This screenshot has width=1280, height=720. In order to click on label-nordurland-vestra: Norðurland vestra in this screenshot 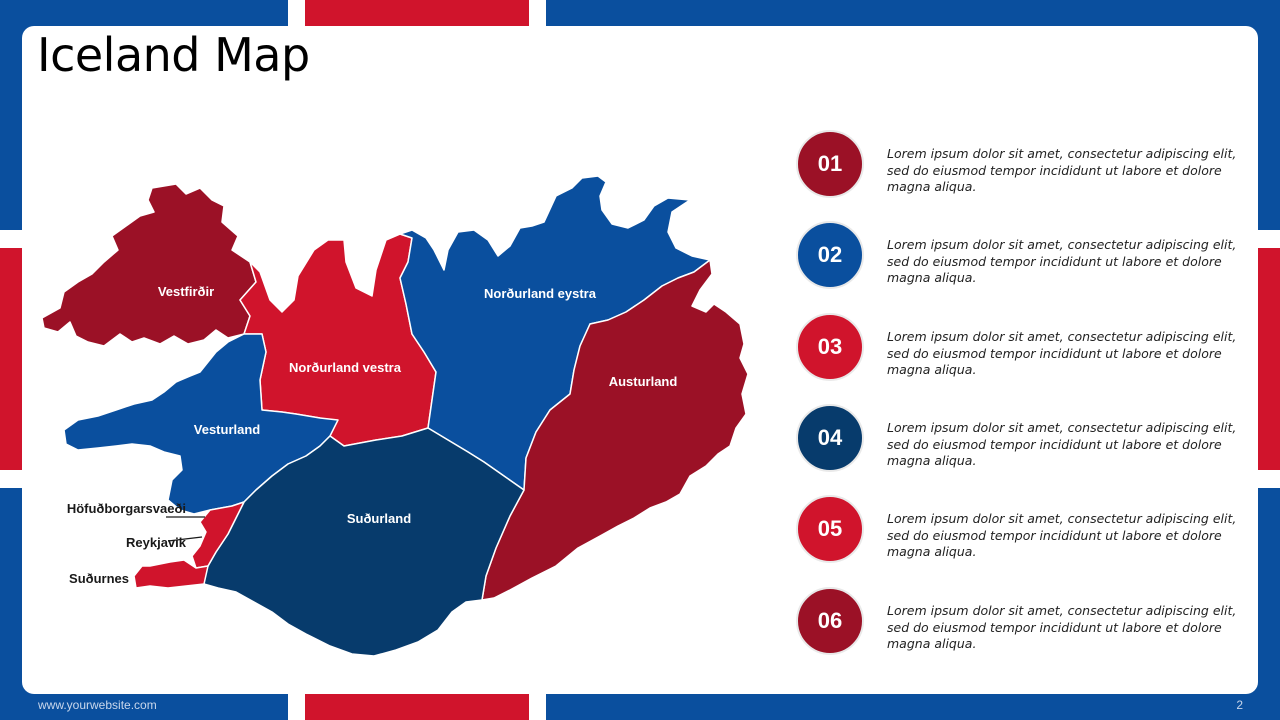, I will do `click(345, 367)`.